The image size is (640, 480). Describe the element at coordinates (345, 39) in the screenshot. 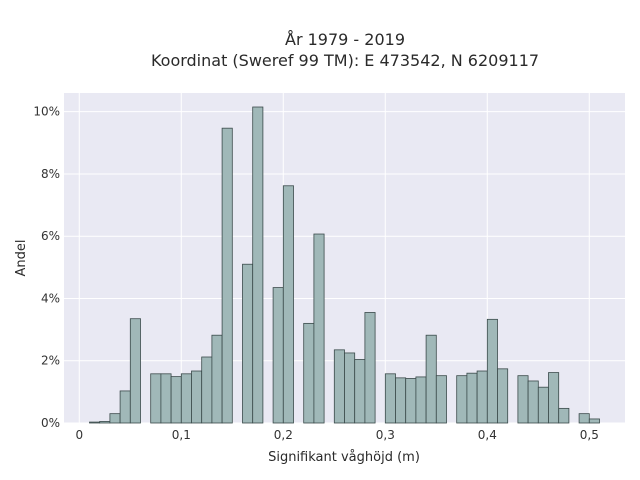

I see `chart-title-line-1: År 1979 - 2019` at that location.